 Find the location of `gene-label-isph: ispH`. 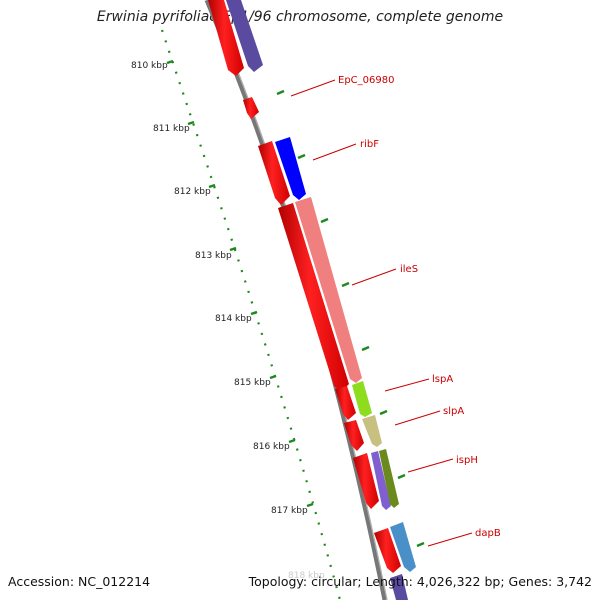

gene-label-isph: ispH is located at coordinates (467, 460).